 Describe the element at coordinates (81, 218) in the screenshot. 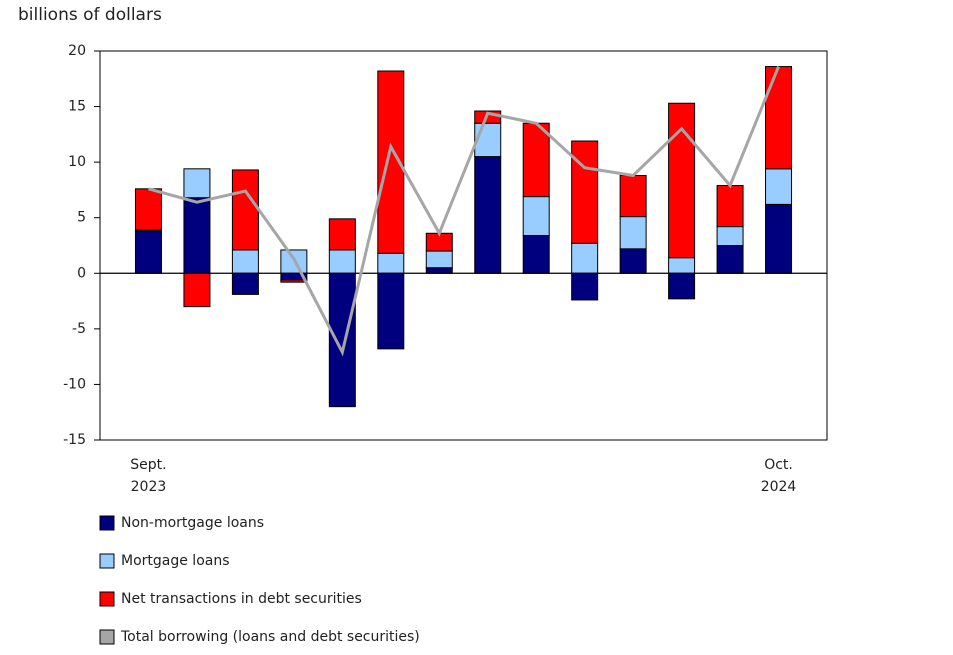

I see `y-tick-label: 5` at that location.